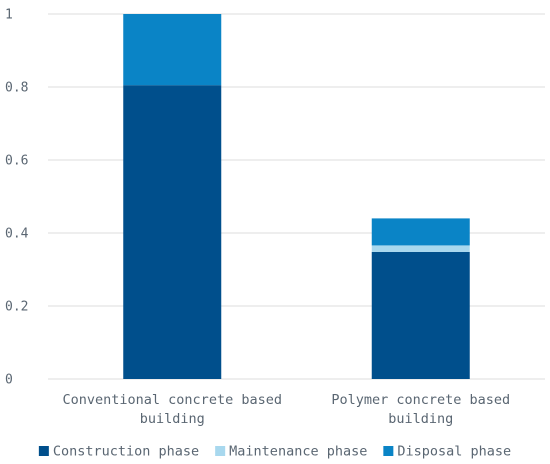 The image size is (550, 464). I want to click on y-tick-label: 1, so click(9, 15).